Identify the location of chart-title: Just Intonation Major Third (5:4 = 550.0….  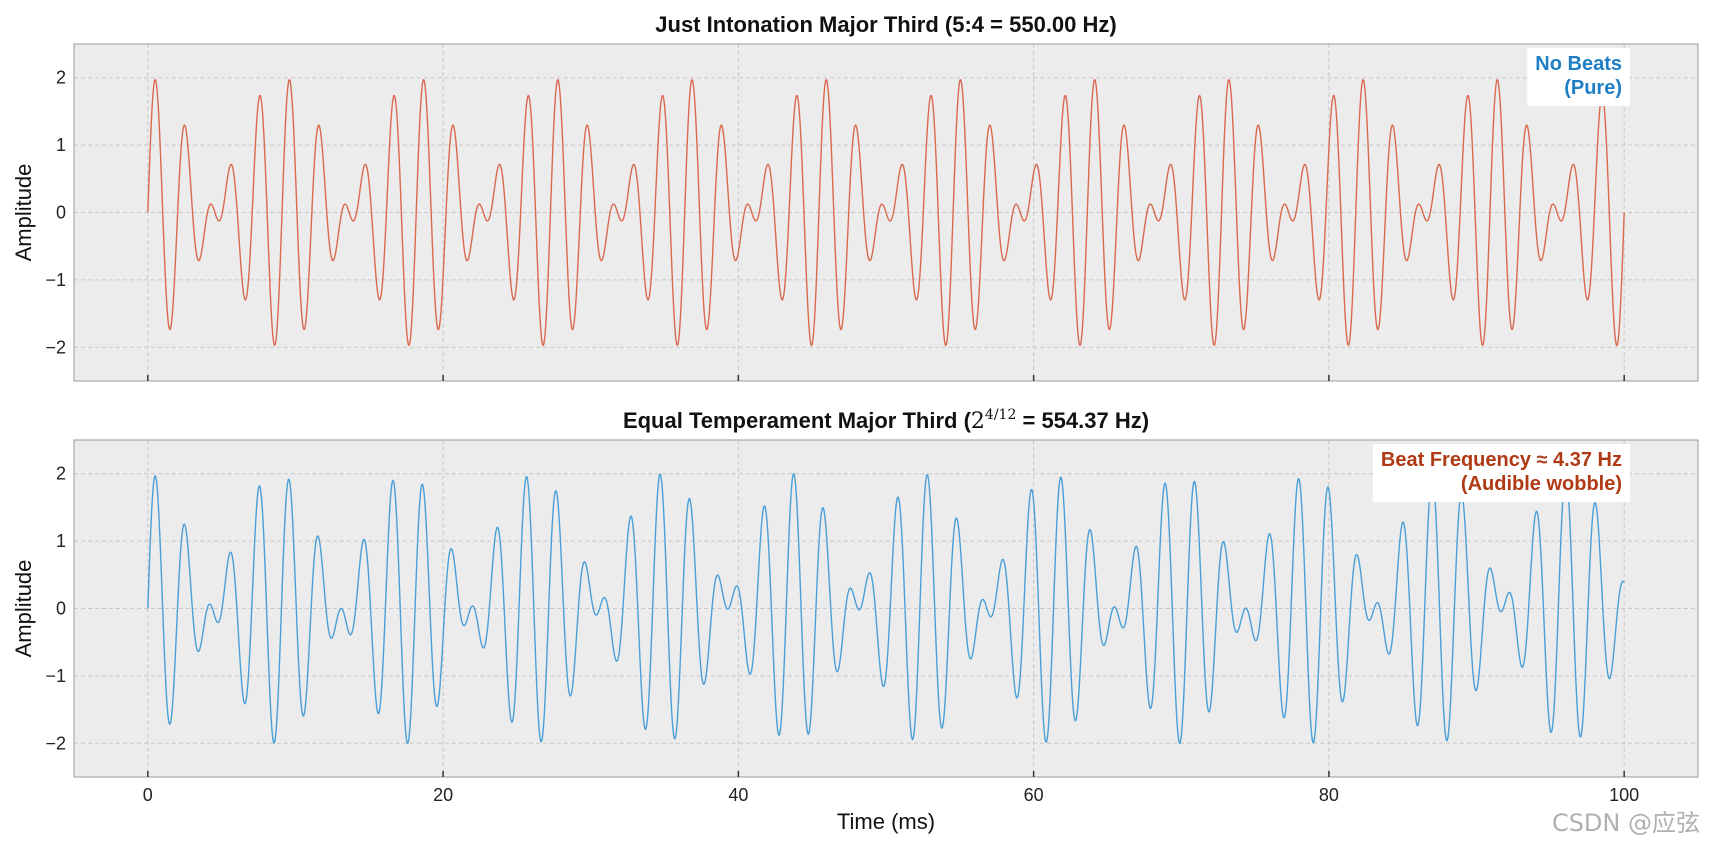
(885, 24).